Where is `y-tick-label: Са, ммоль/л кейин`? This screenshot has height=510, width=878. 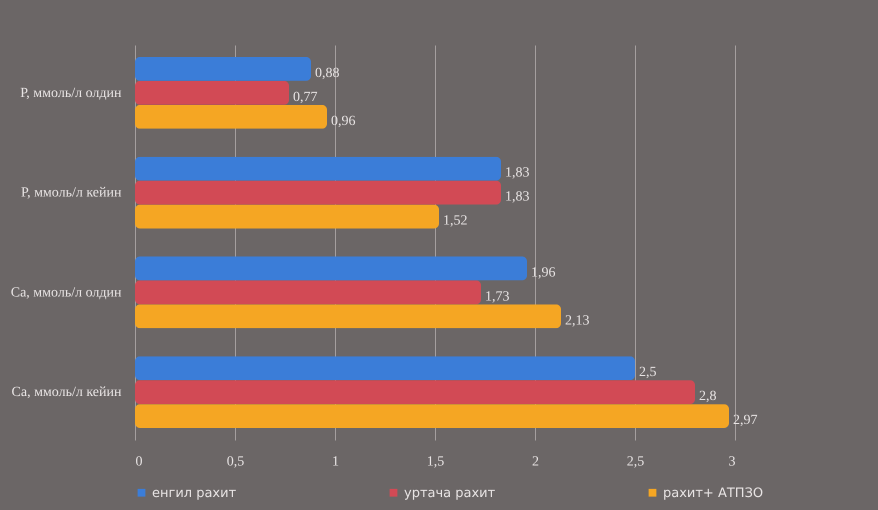 y-tick-label: Са, ммоль/л кейин is located at coordinates (67, 392).